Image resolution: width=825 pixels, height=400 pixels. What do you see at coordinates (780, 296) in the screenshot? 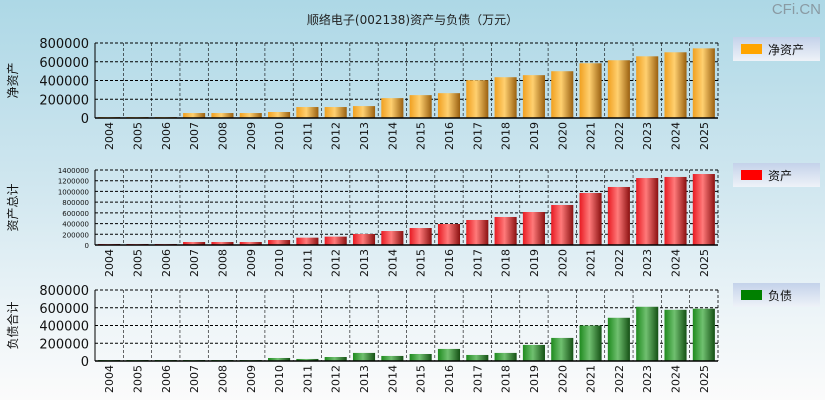
I see `legend-label: 负债` at bounding box center [780, 296].